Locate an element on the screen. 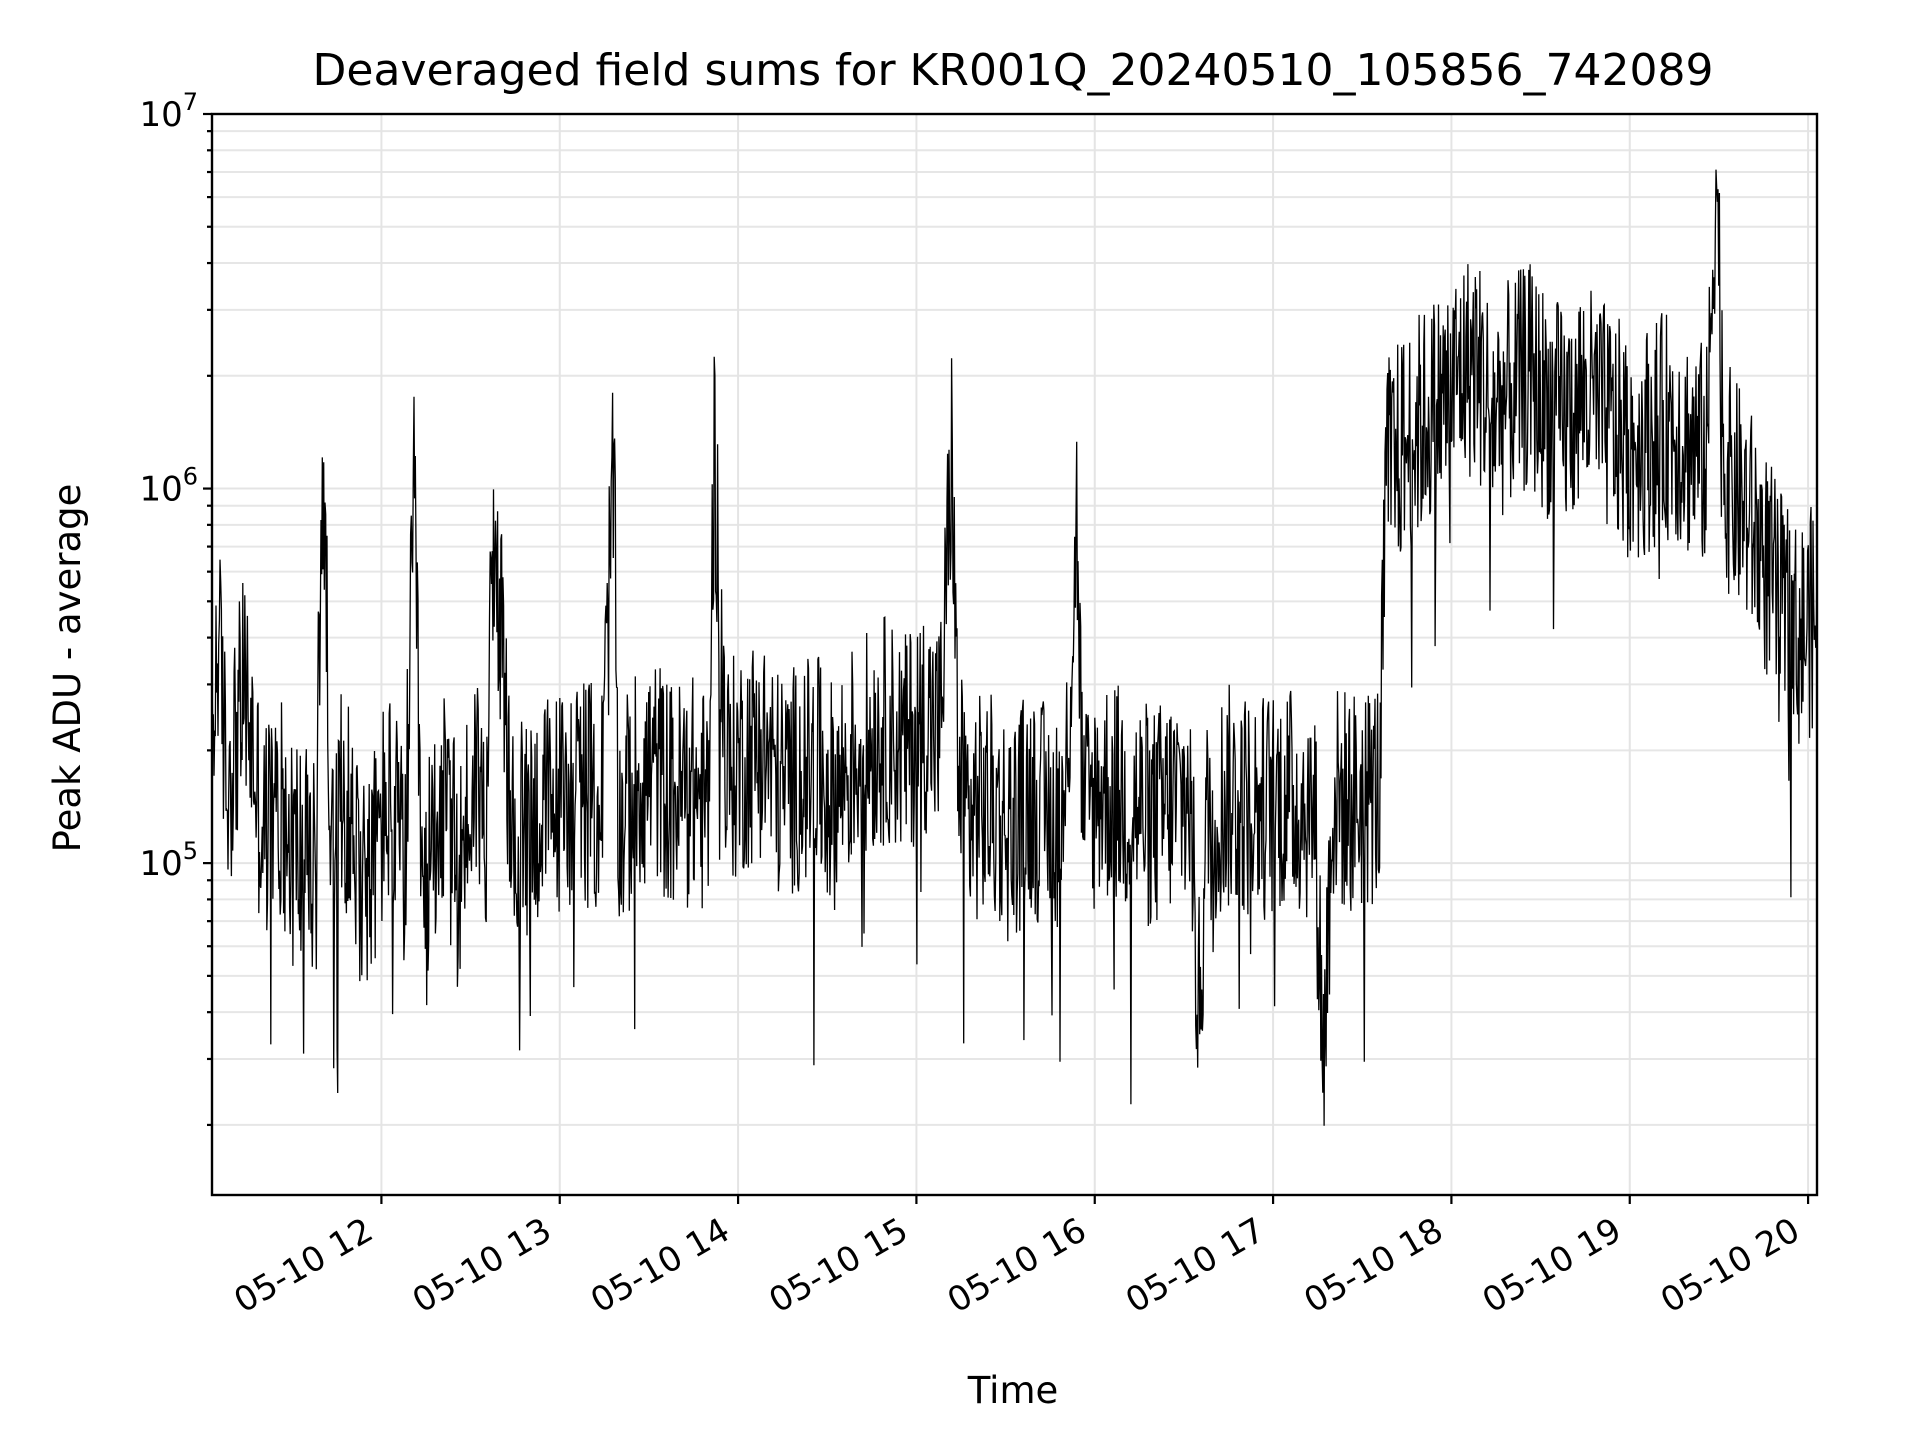 This screenshot has width=1920, height=1440. x-tick-label: 05-10 15 is located at coordinates (839, 1265).